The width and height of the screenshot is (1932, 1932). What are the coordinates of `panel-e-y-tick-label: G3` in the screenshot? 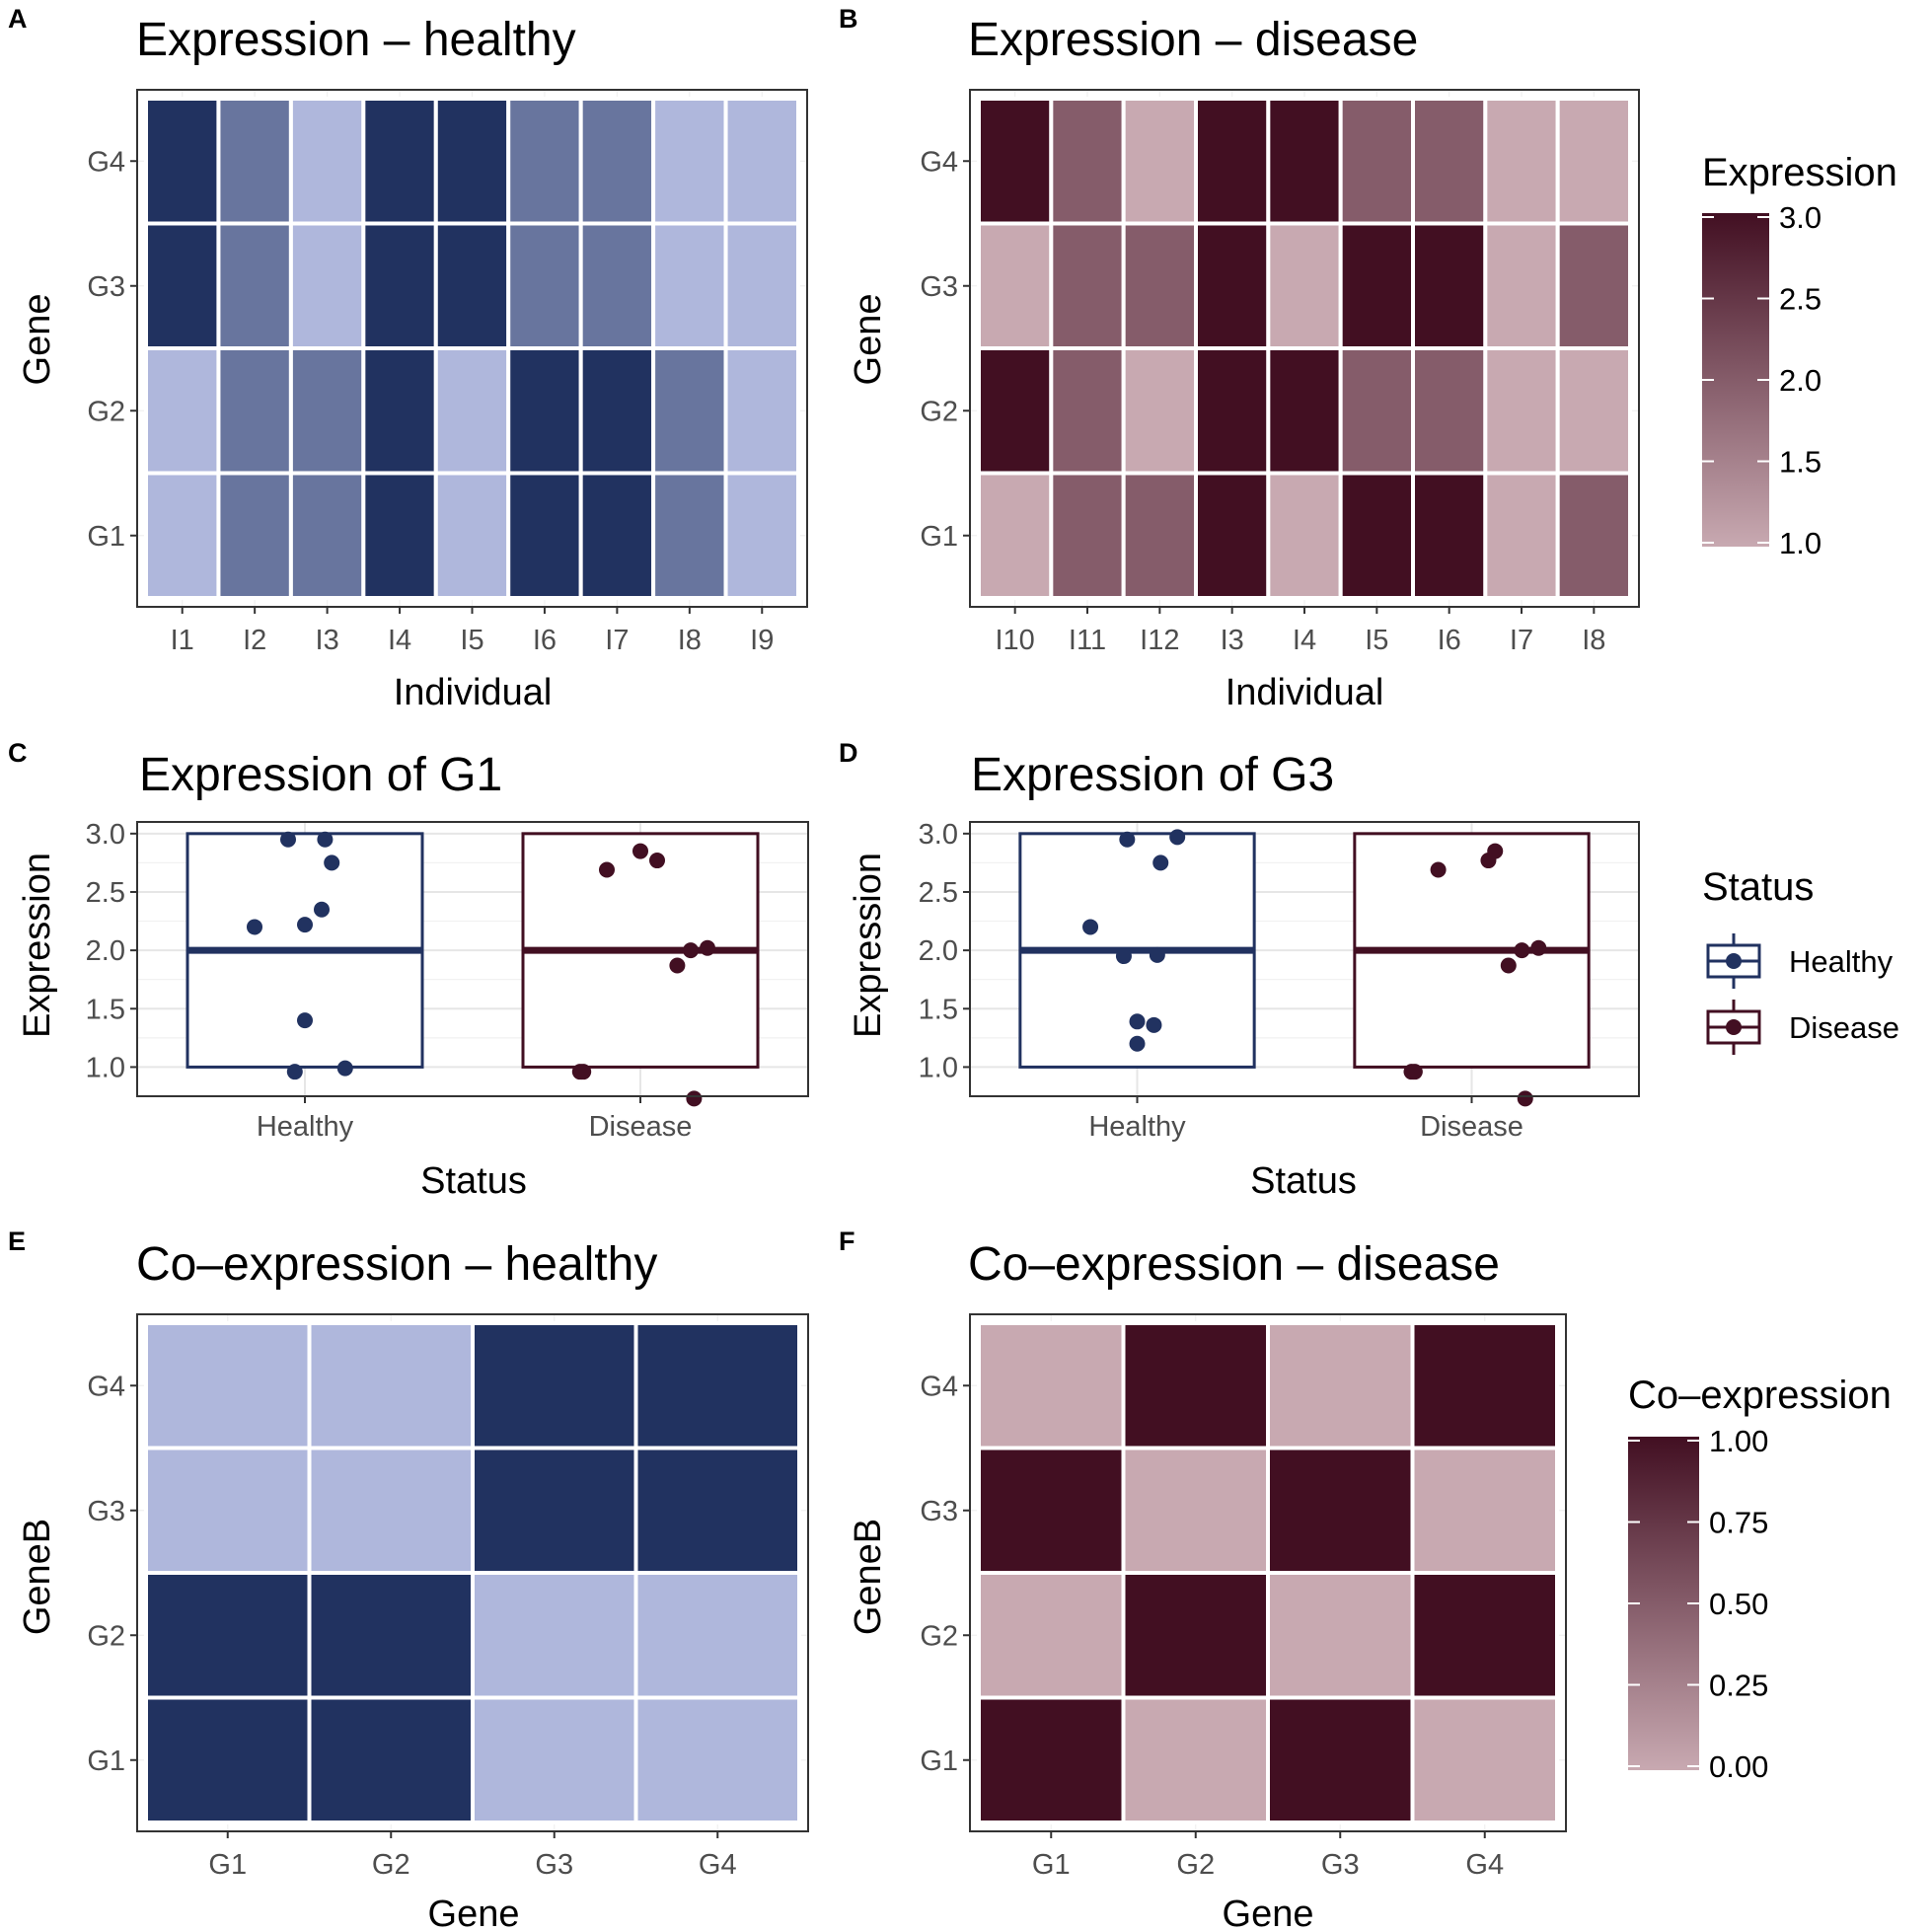 It's located at (106, 1511).